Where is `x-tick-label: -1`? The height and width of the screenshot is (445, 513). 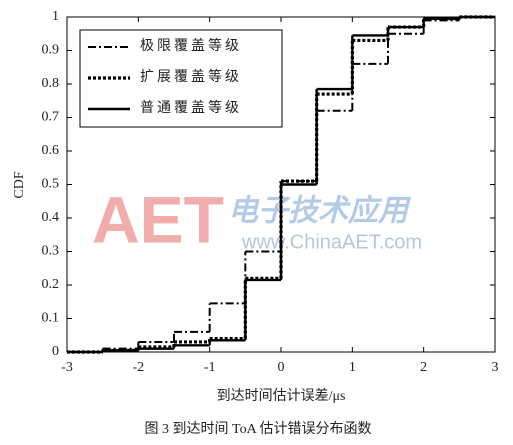
x-tick-label: -1 is located at coordinates (210, 367).